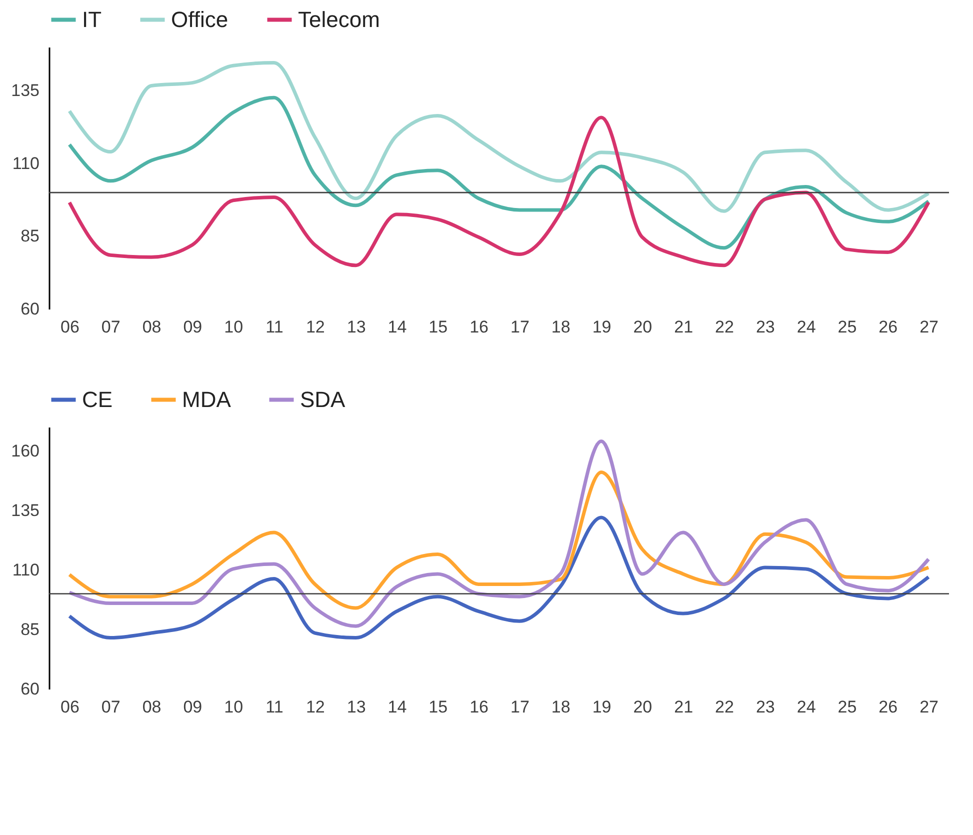  I want to click on legend-label: Telecom, so click(339, 19).